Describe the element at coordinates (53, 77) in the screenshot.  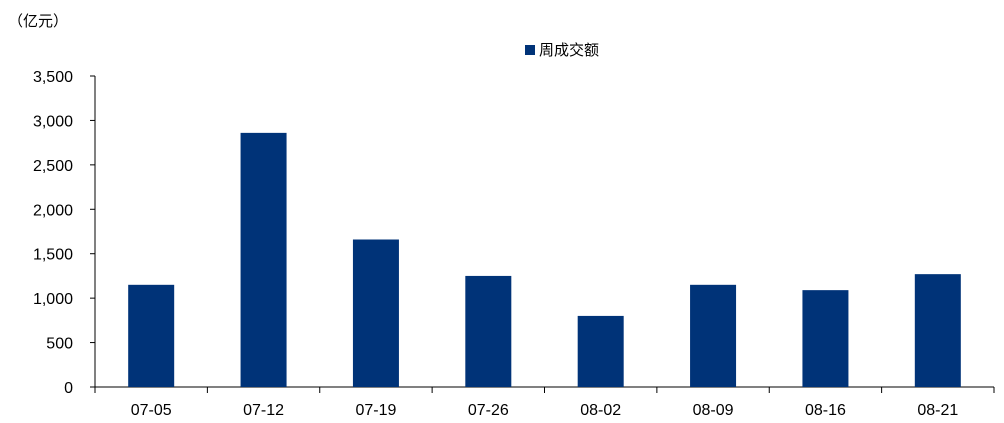
I see `y-tick-label: 3,500` at that location.